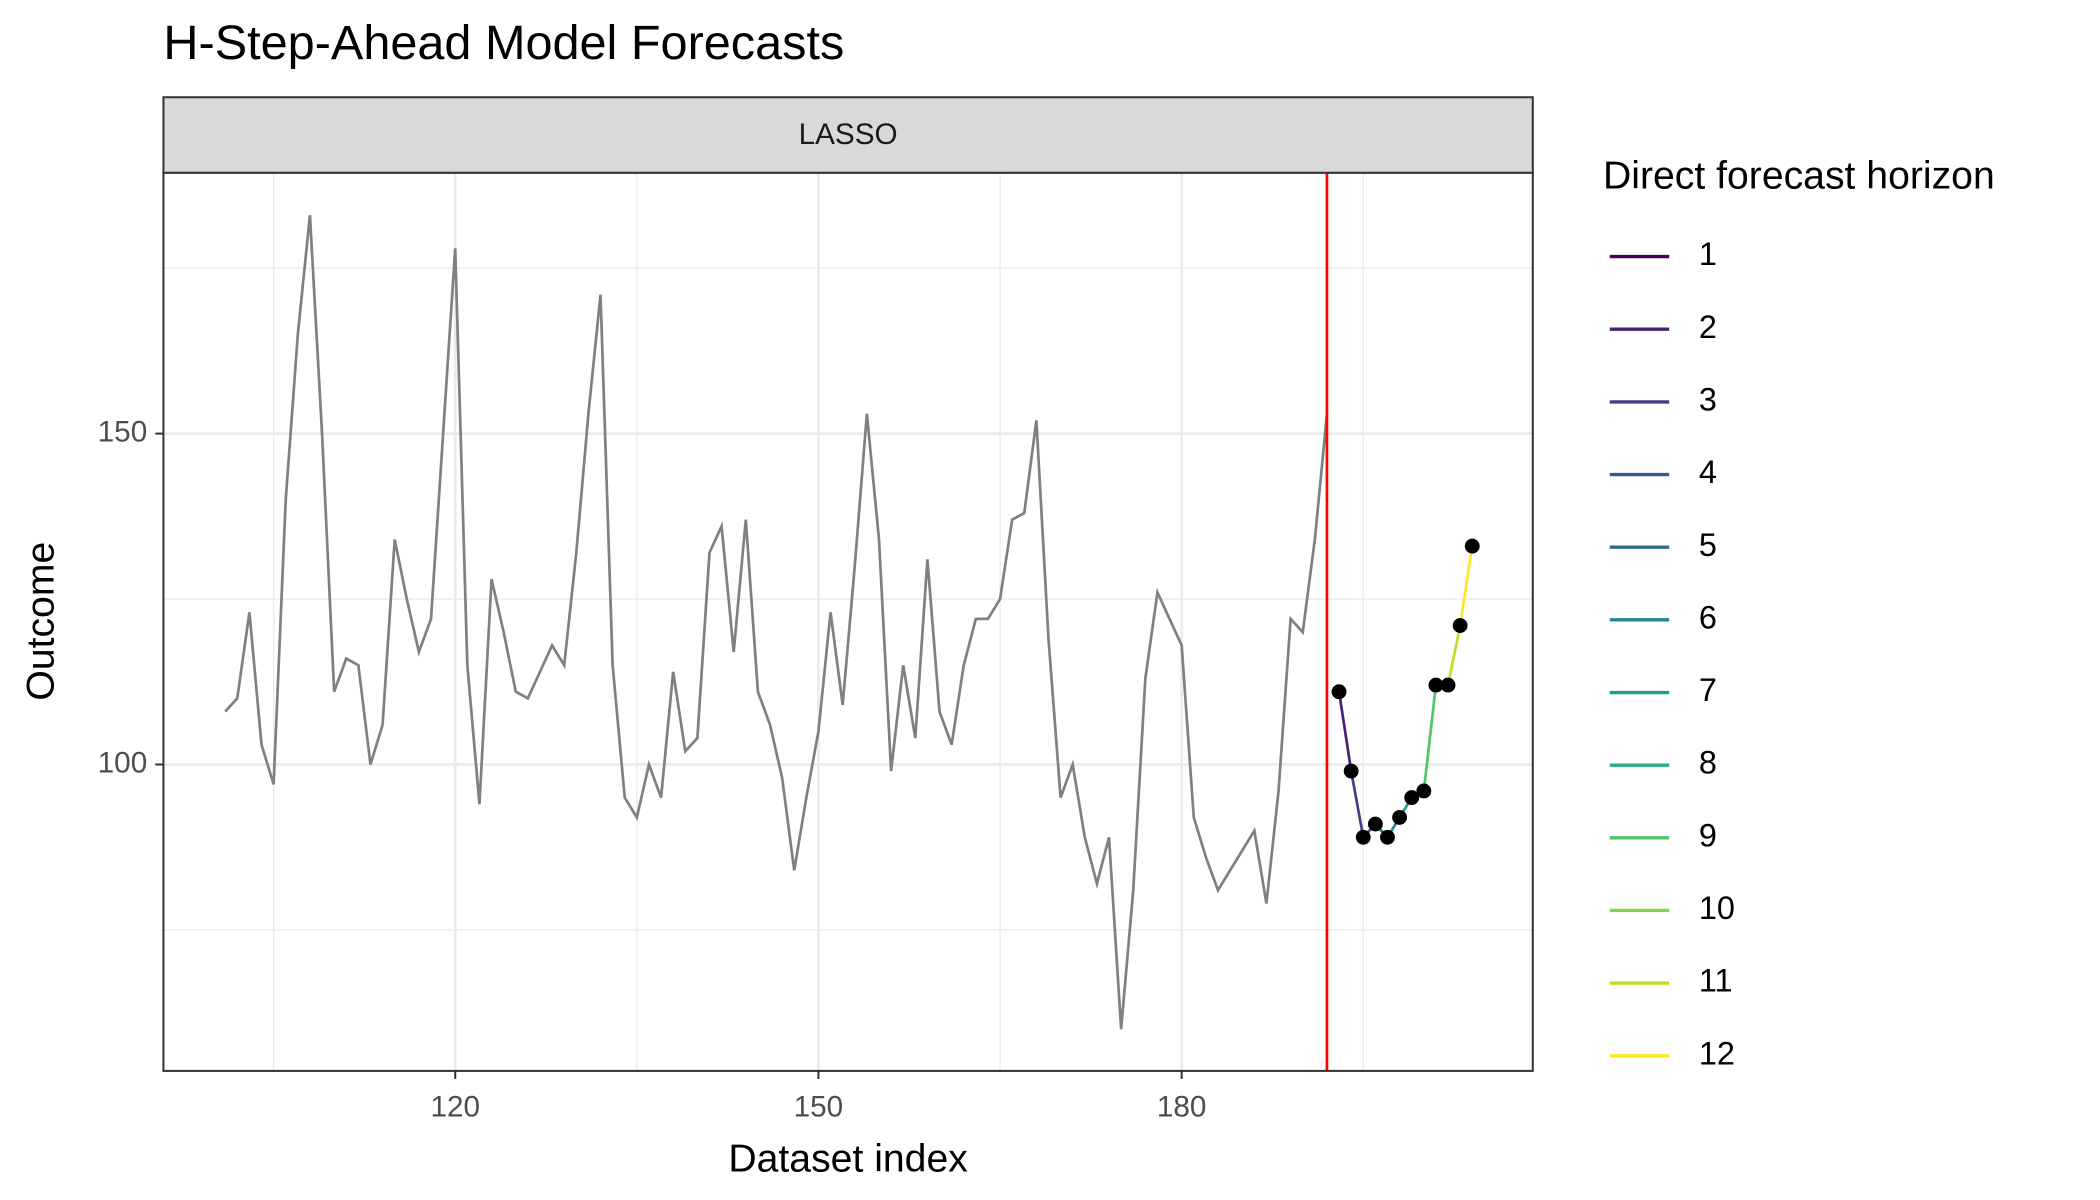  Describe the element at coordinates (1708, 545) in the screenshot. I see `legend-label: 5` at that location.